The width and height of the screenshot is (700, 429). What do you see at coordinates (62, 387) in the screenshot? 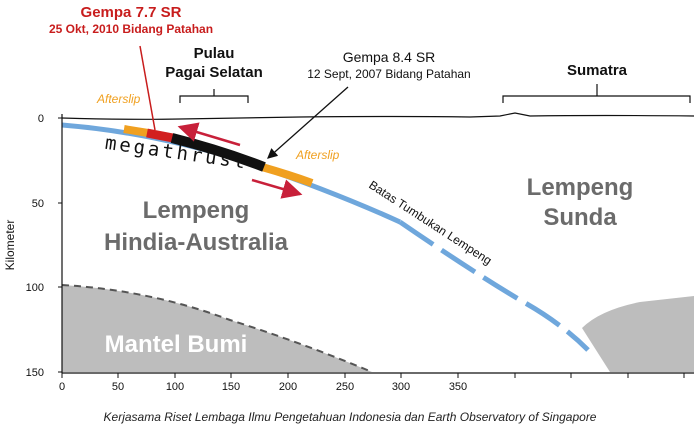
I see `x-tick-label: 0` at bounding box center [62, 387].